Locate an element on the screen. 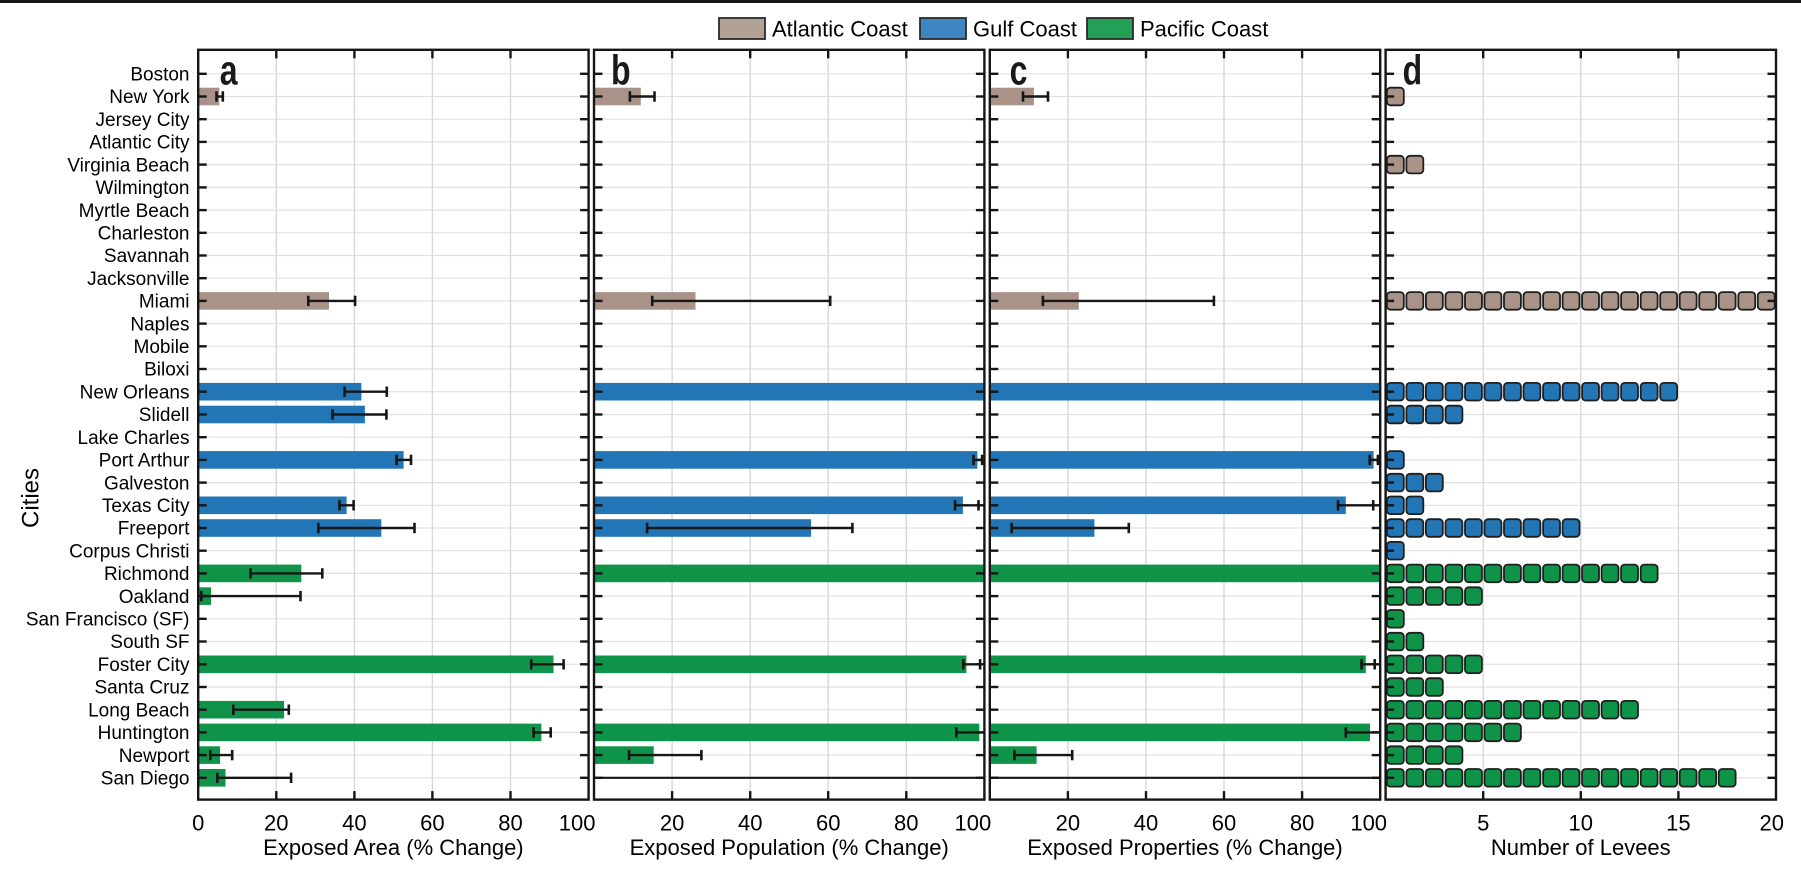  svg-text: Exposed Area (% Change) is located at coordinates (393, 847).